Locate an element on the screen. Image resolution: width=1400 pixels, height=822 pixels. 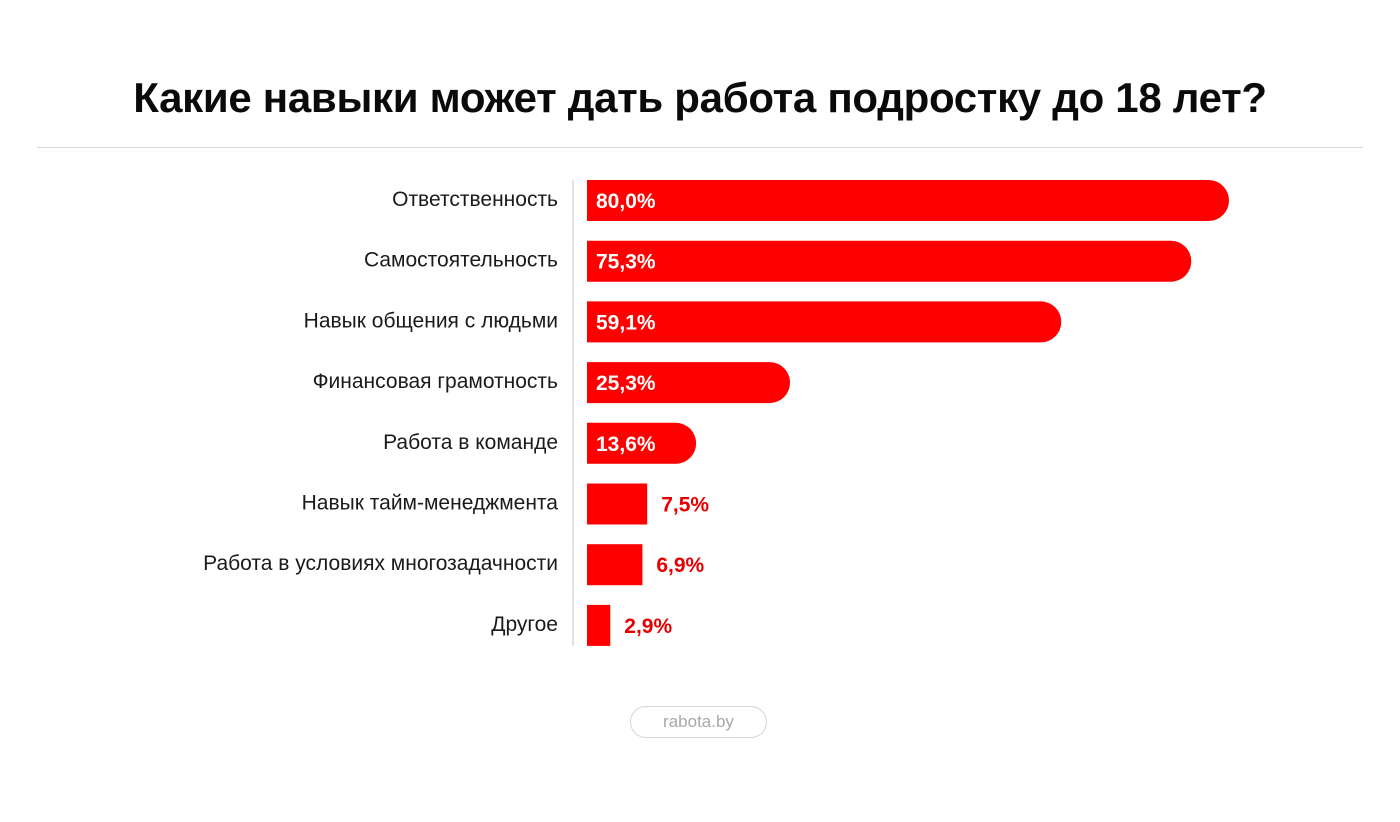
value-label: 13,6% is located at coordinates (626, 444).